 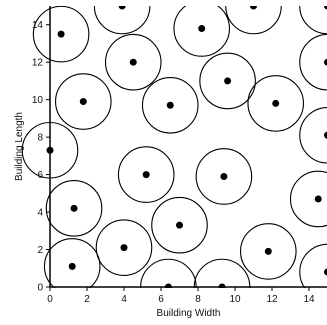 What do you see at coordinates (124, 299) in the screenshot?
I see `x-tick-label: 4` at bounding box center [124, 299].